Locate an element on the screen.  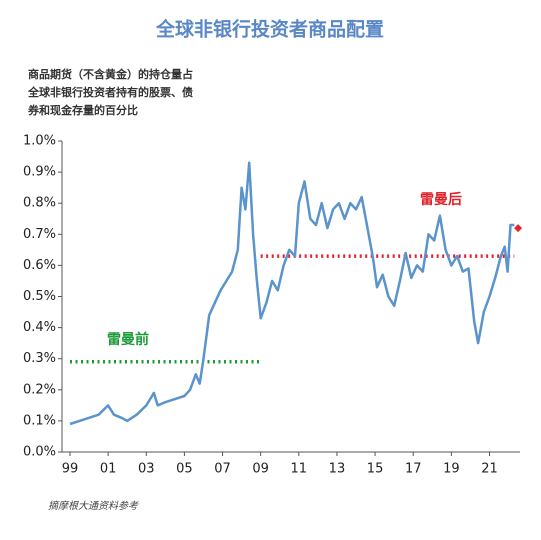
x-tick-label: 03 is located at coordinates (146, 469).